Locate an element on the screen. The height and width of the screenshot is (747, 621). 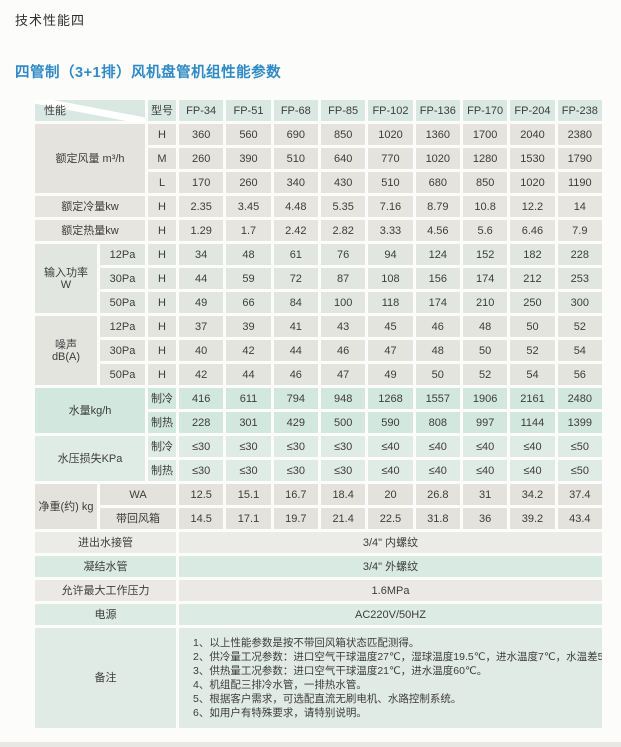
value-cell: 45 is located at coordinates (390, 326).